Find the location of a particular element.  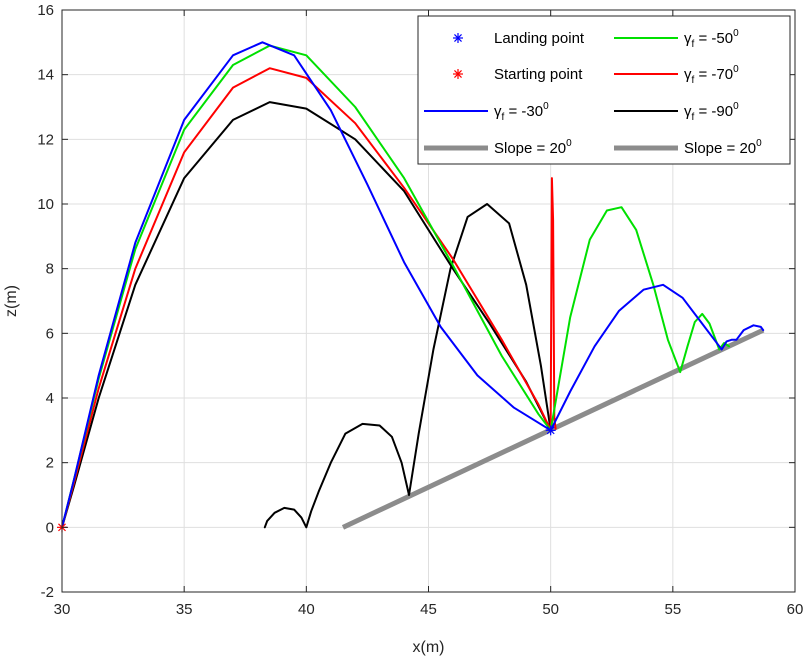

legend-box is located at coordinates (604, 90).